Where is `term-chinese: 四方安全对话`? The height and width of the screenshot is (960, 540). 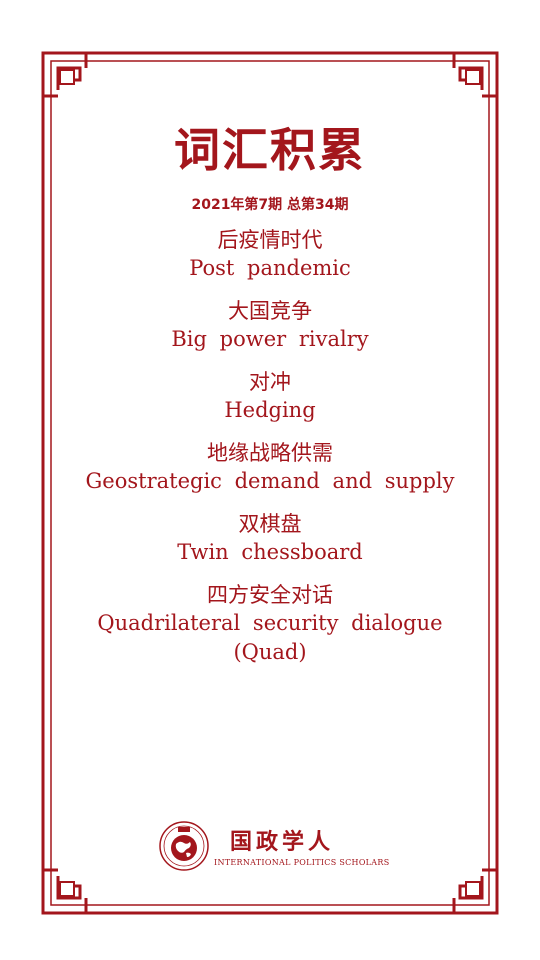 term-chinese: 四方安全对话 is located at coordinates (270, 595).